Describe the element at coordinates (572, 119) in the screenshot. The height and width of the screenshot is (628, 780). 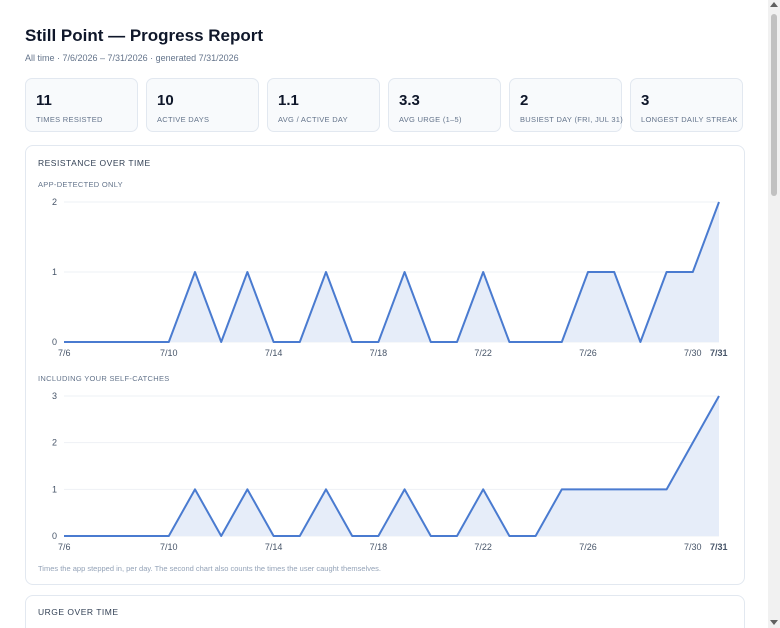
I see `stat-label: Busiest day (Fri, Jul 31)` at that location.